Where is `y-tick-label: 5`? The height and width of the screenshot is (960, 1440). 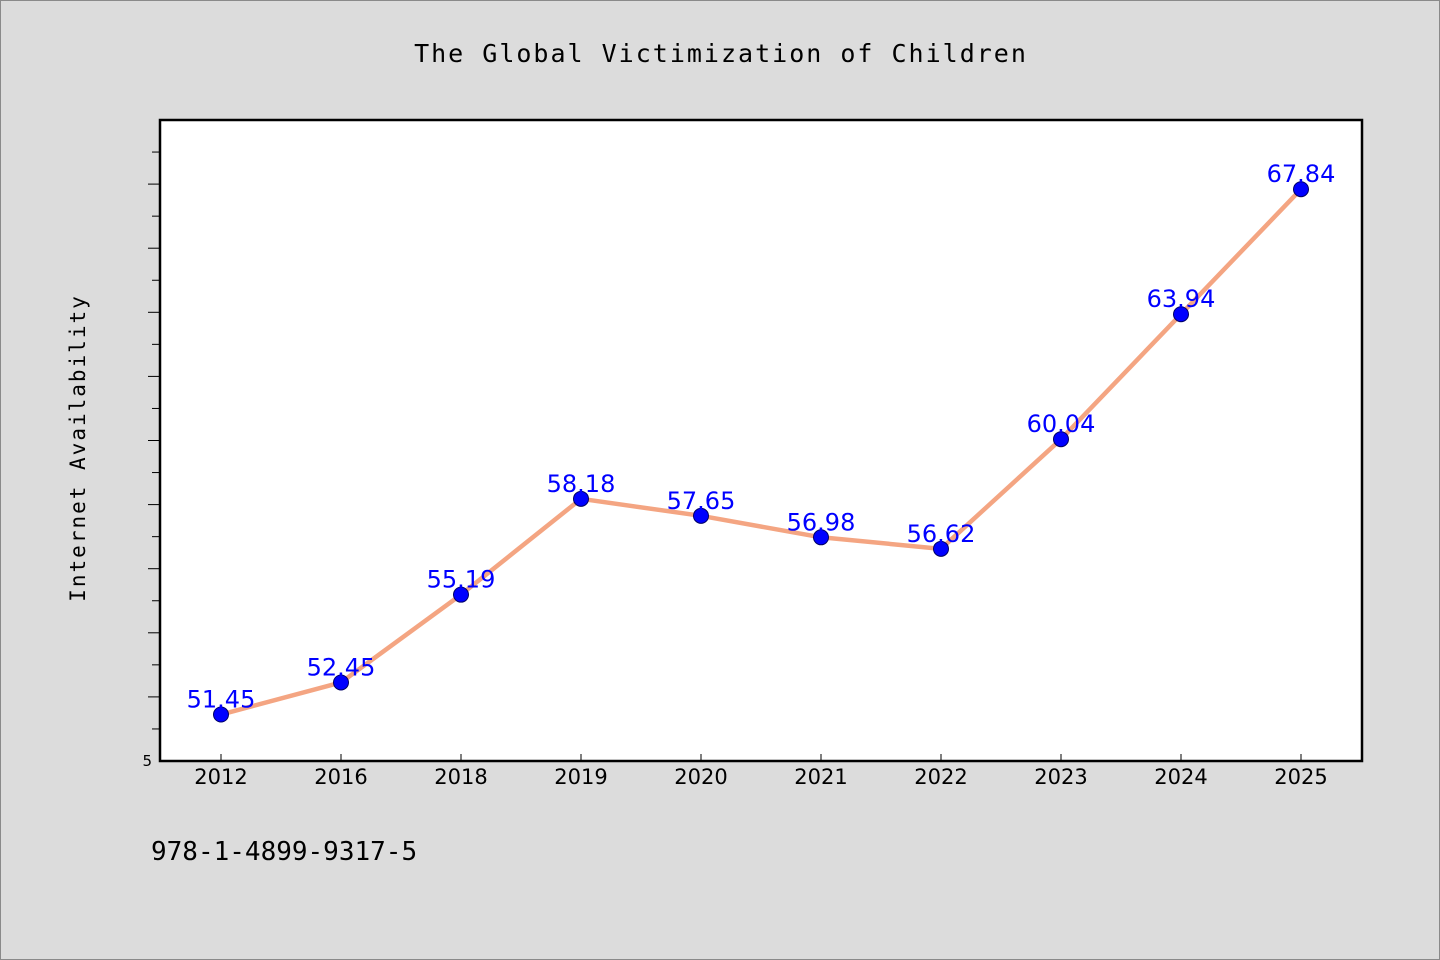 y-tick-label: 5 is located at coordinates (147, 761).